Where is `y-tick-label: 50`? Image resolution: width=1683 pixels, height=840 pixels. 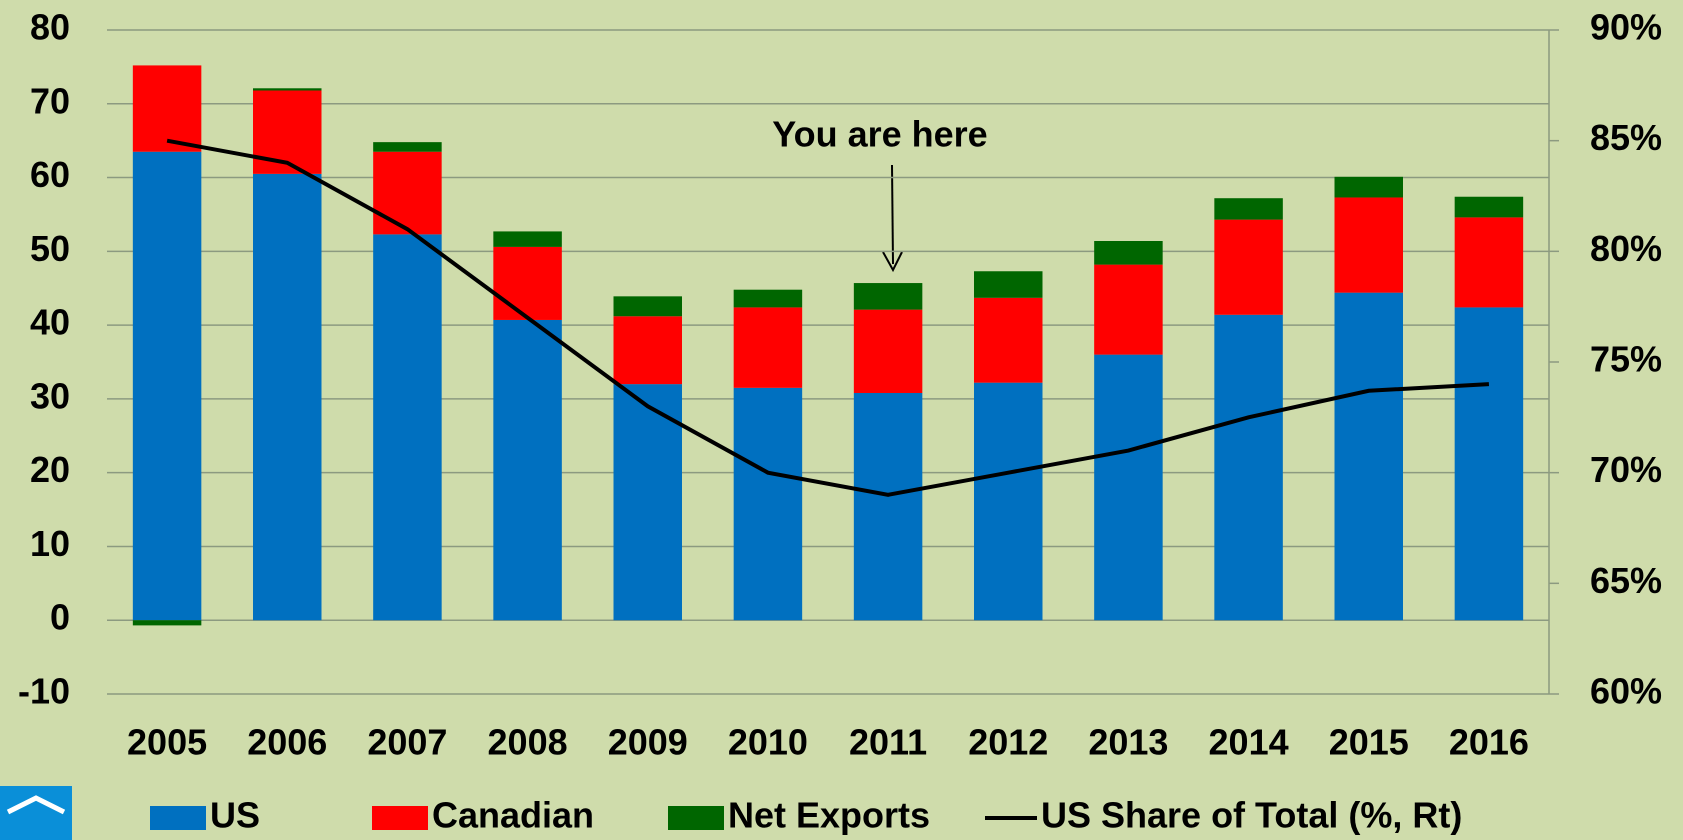 y-tick-label: 50 is located at coordinates (50, 248).